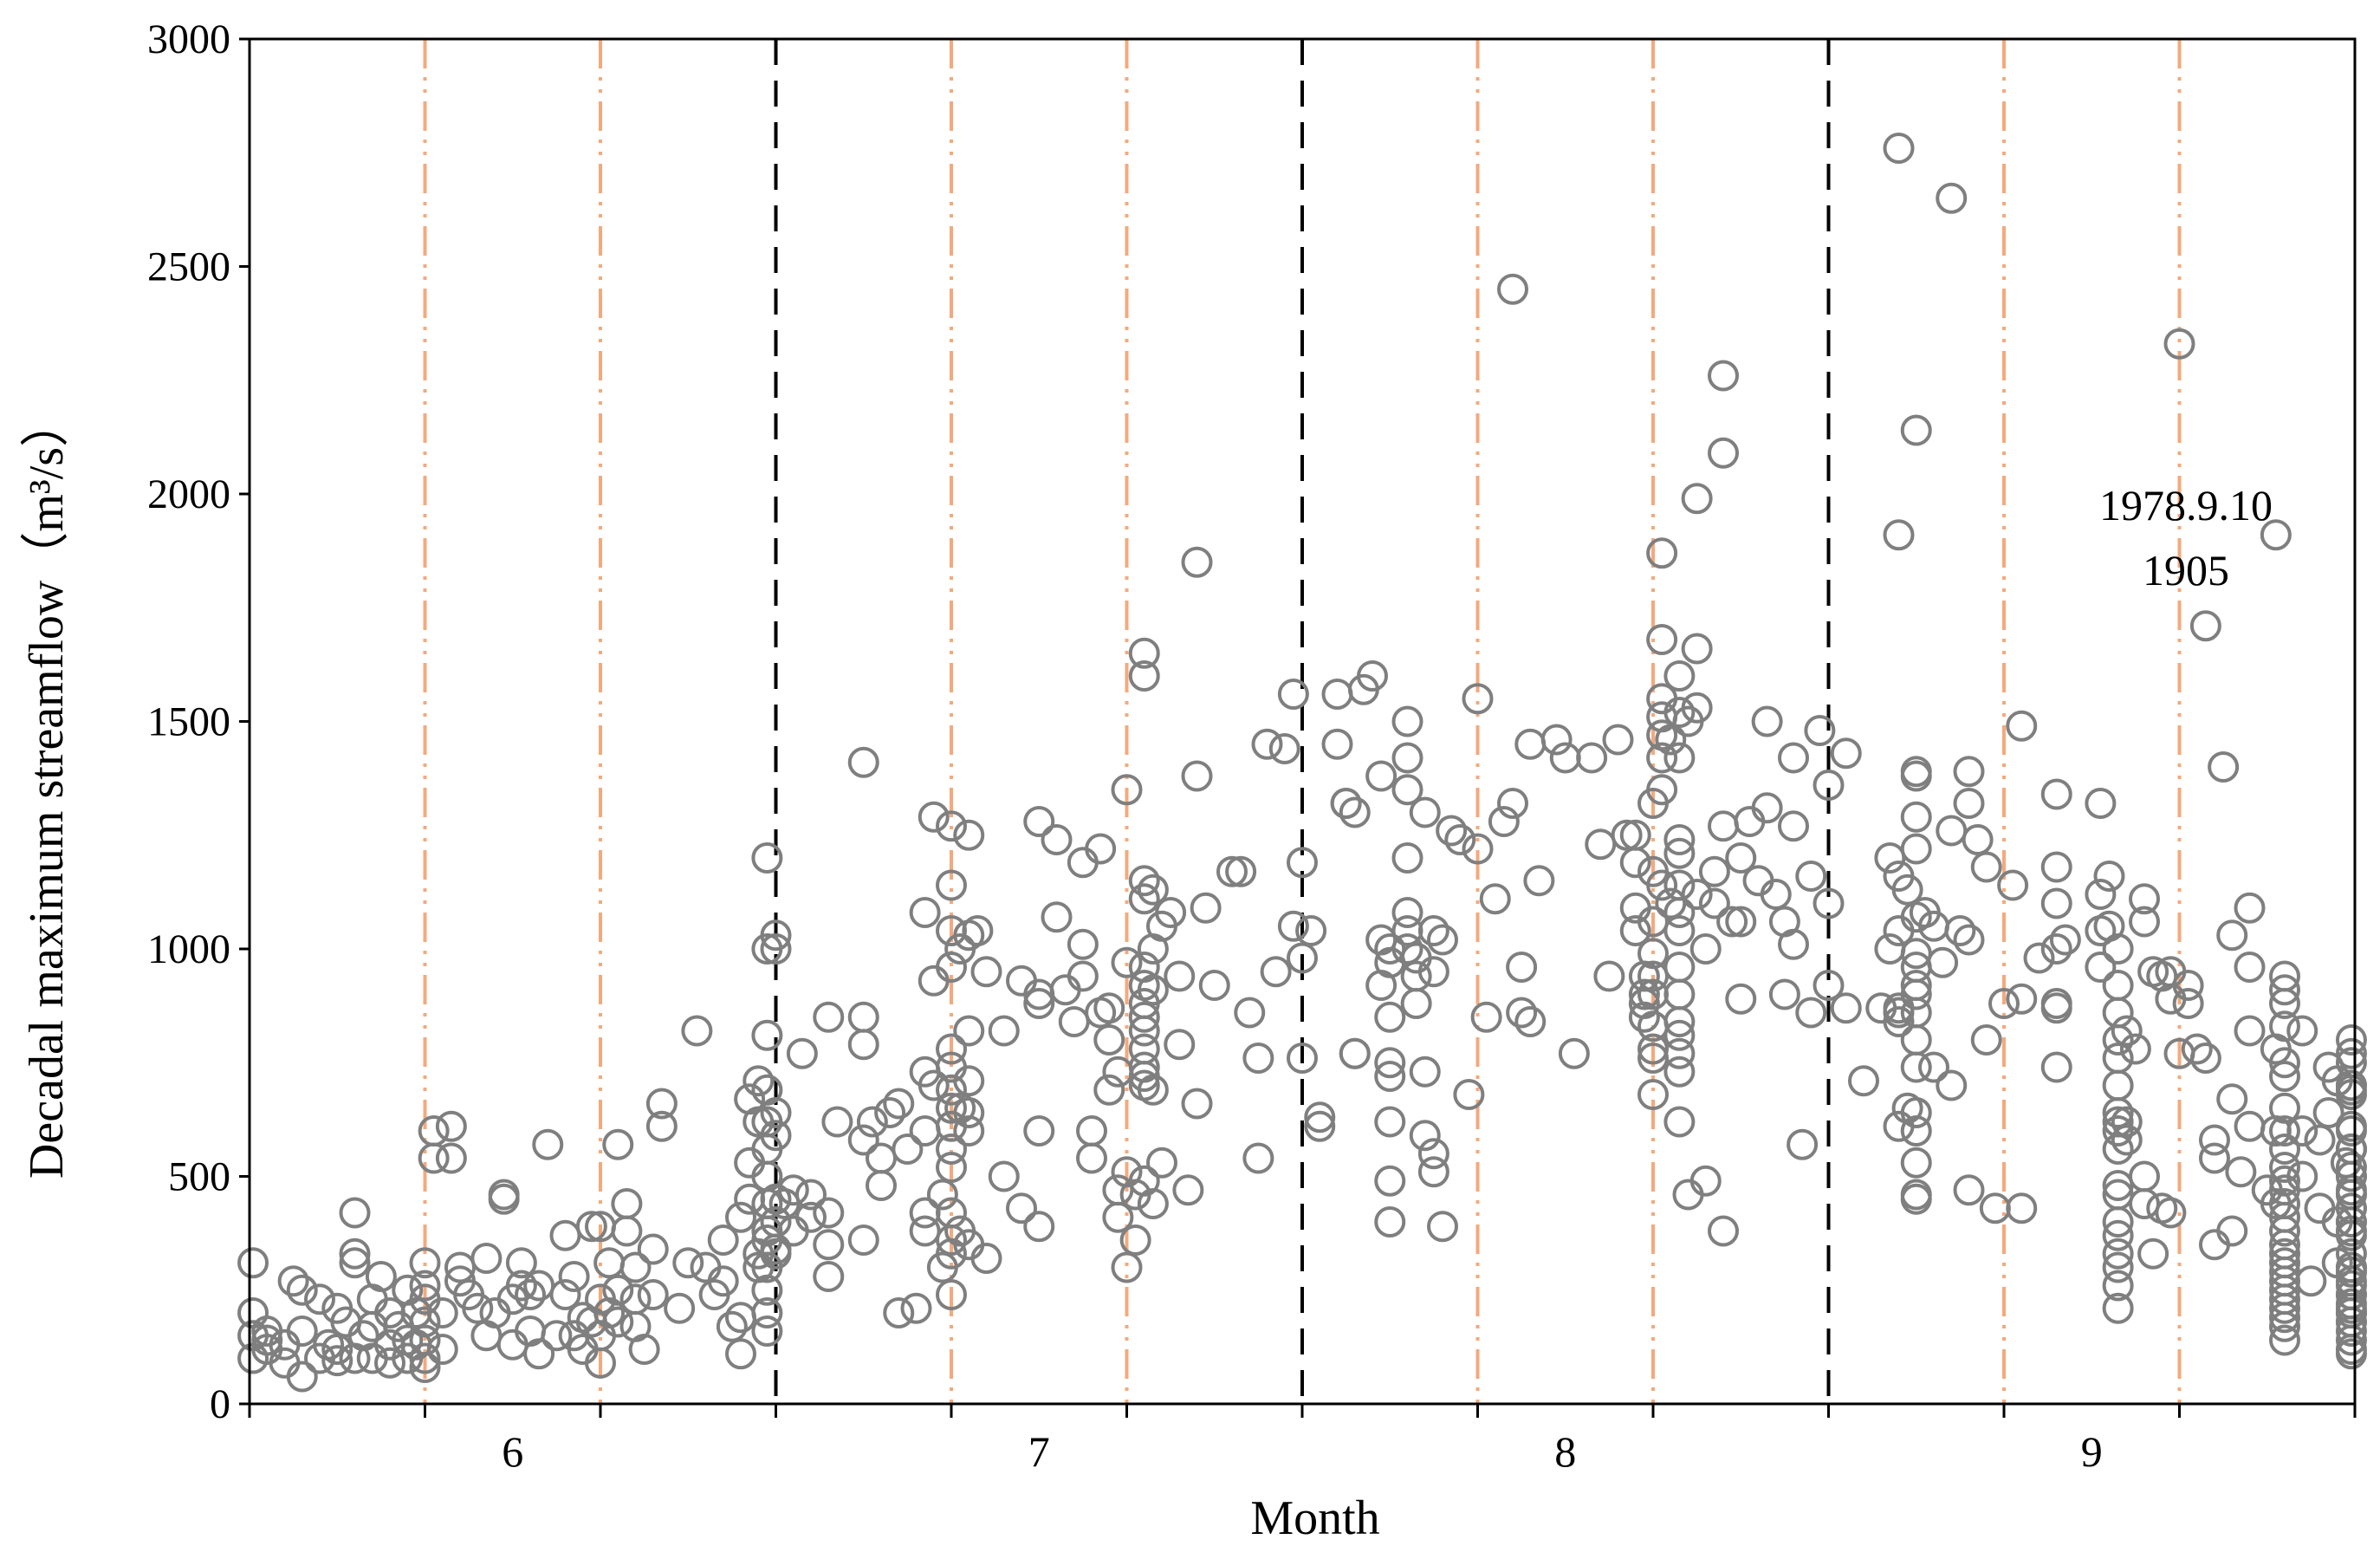 This screenshot has height=1546, width=2380. Describe the element at coordinates (2186, 570) in the screenshot. I see `annotation-value: 1905` at that location.